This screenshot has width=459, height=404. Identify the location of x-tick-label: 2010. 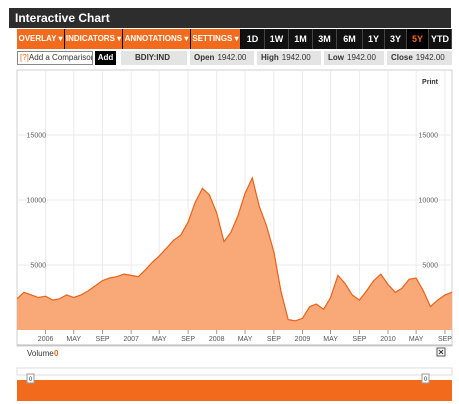
(388, 339).